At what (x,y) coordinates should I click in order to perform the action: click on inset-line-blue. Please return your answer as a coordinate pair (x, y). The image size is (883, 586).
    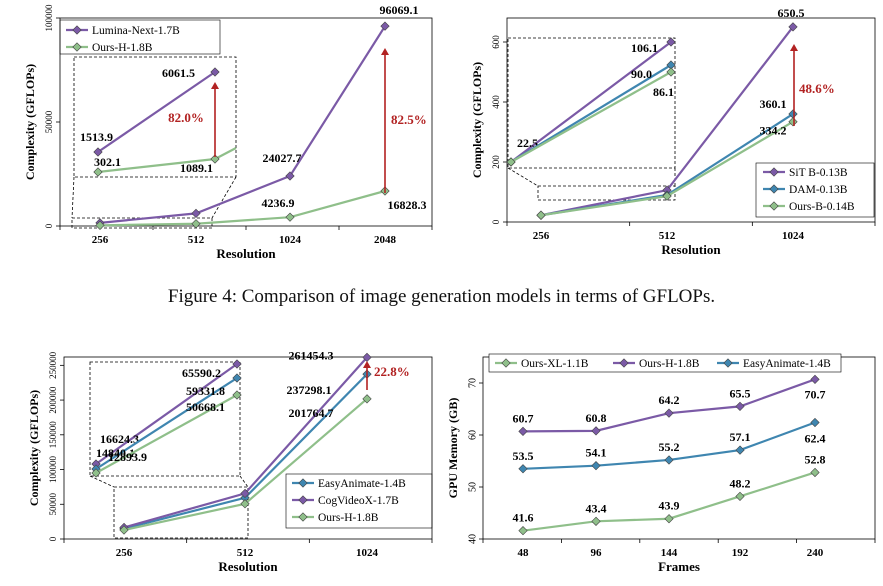
    Looking at the image, I should click on (166, 423).